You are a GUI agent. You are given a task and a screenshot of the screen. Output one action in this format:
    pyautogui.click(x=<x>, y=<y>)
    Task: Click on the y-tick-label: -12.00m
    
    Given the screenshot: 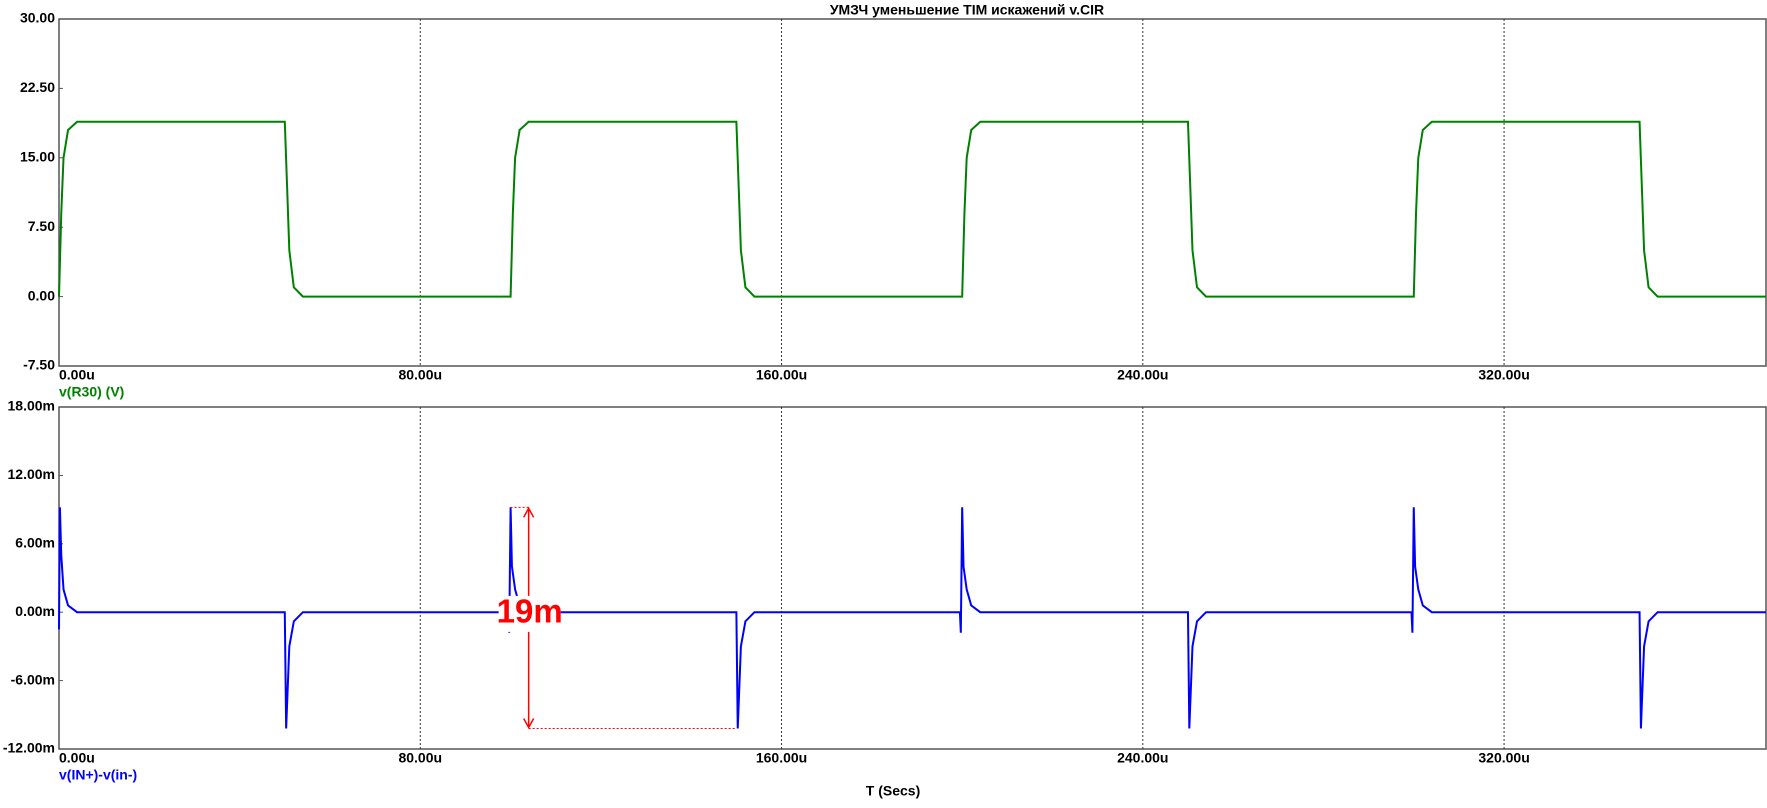 What is the action you would take?
    pyautogui.click(x=29, y=748)
    